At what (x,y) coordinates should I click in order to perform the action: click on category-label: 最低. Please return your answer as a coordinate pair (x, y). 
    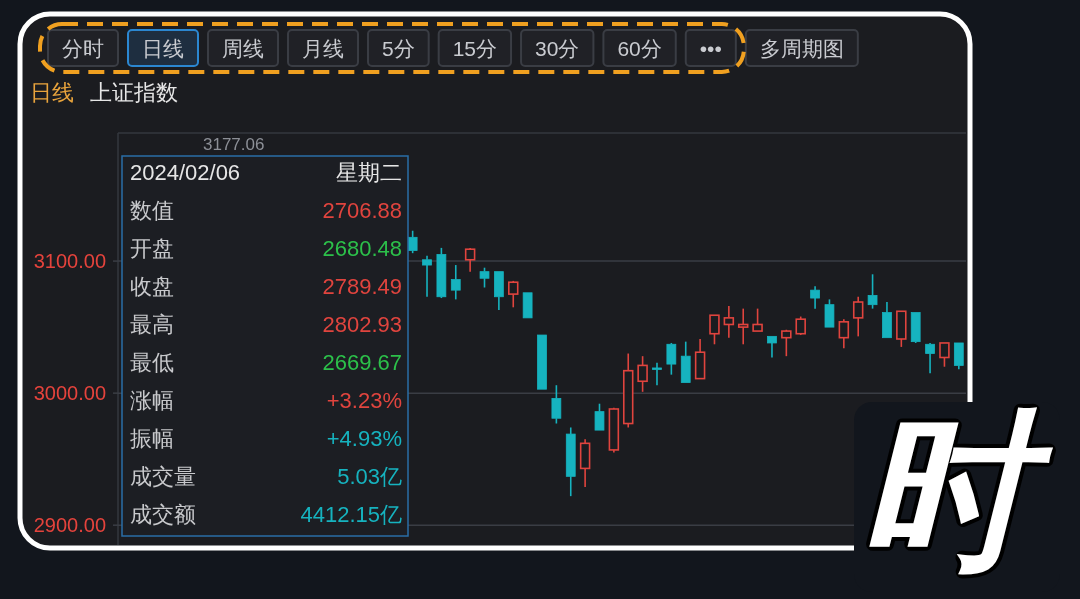
    Looking at the image, I should click on (152, 362).